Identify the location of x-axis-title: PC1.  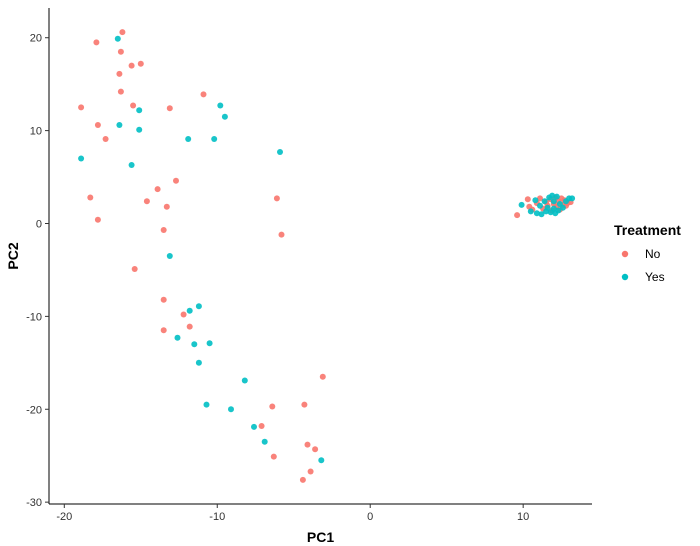
(320, 537).